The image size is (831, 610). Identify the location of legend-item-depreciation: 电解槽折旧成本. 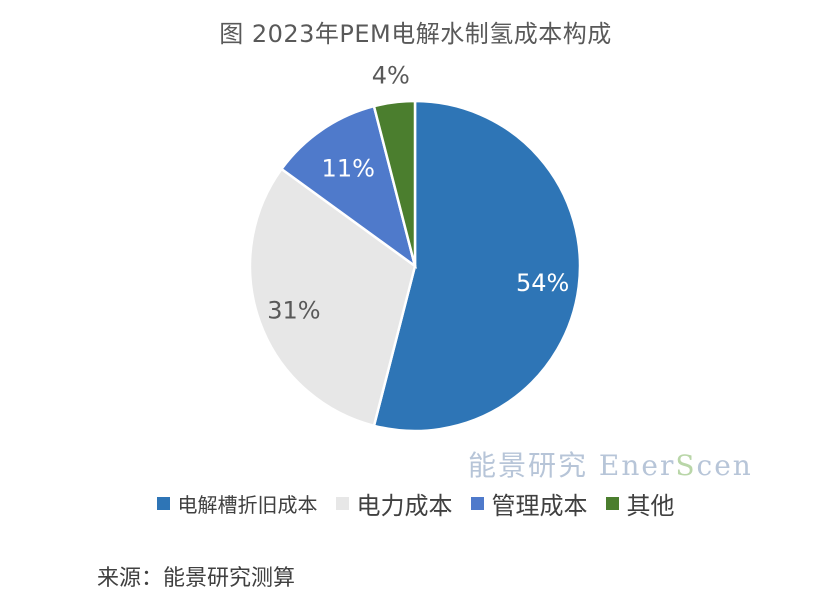
(237, 503).